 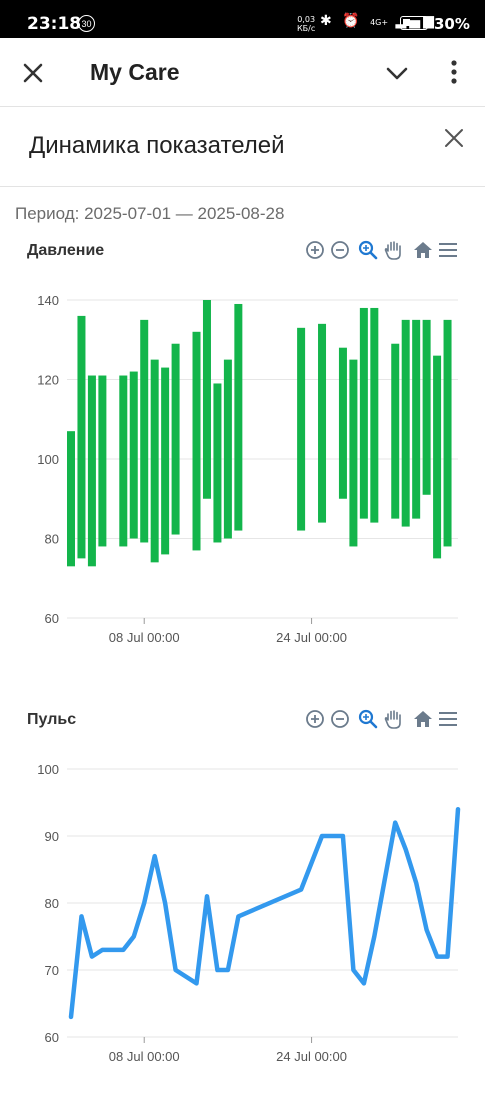 I want to click on pulse-x-tick-label: 24 Jul 00:00, so click(x=311, y=1056).